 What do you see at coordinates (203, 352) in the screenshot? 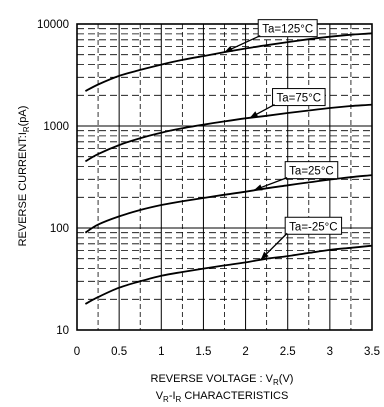
I see `x-tick-label: 1.5` at bounding box center [203, 352].